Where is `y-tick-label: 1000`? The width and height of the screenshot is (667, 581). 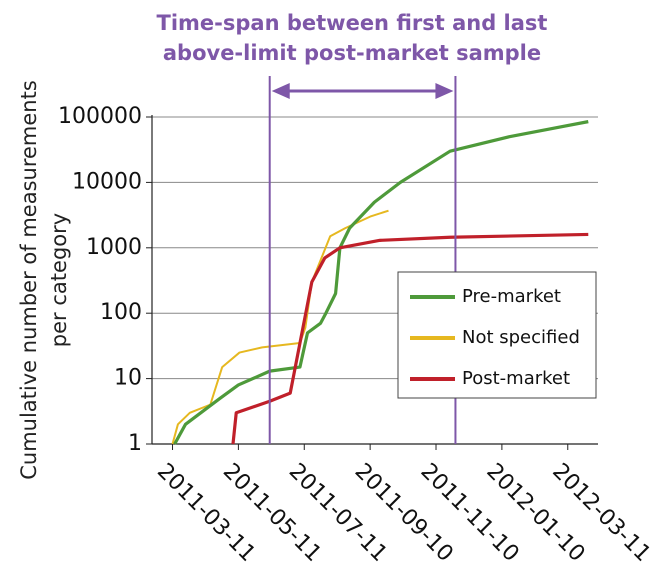 y-tick-label: 1000 is located at coordinates (114, 247).